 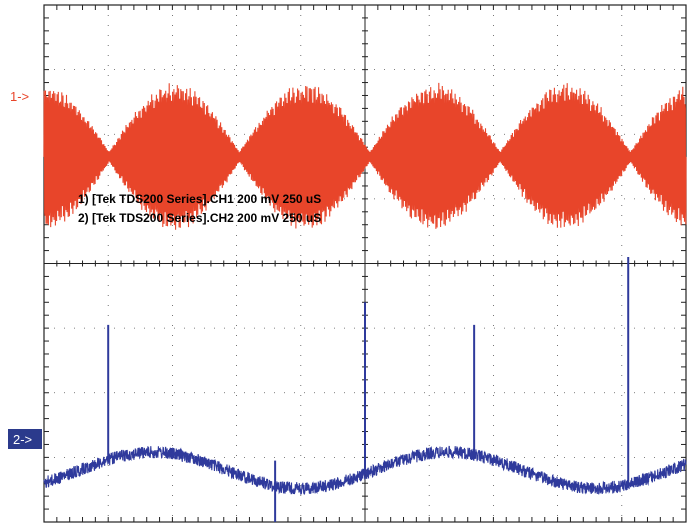 What do you see at coordinates (22, 439) in the screenshot?
I see `ch2-marker-label: 2->` at bounding box center [22, 439].